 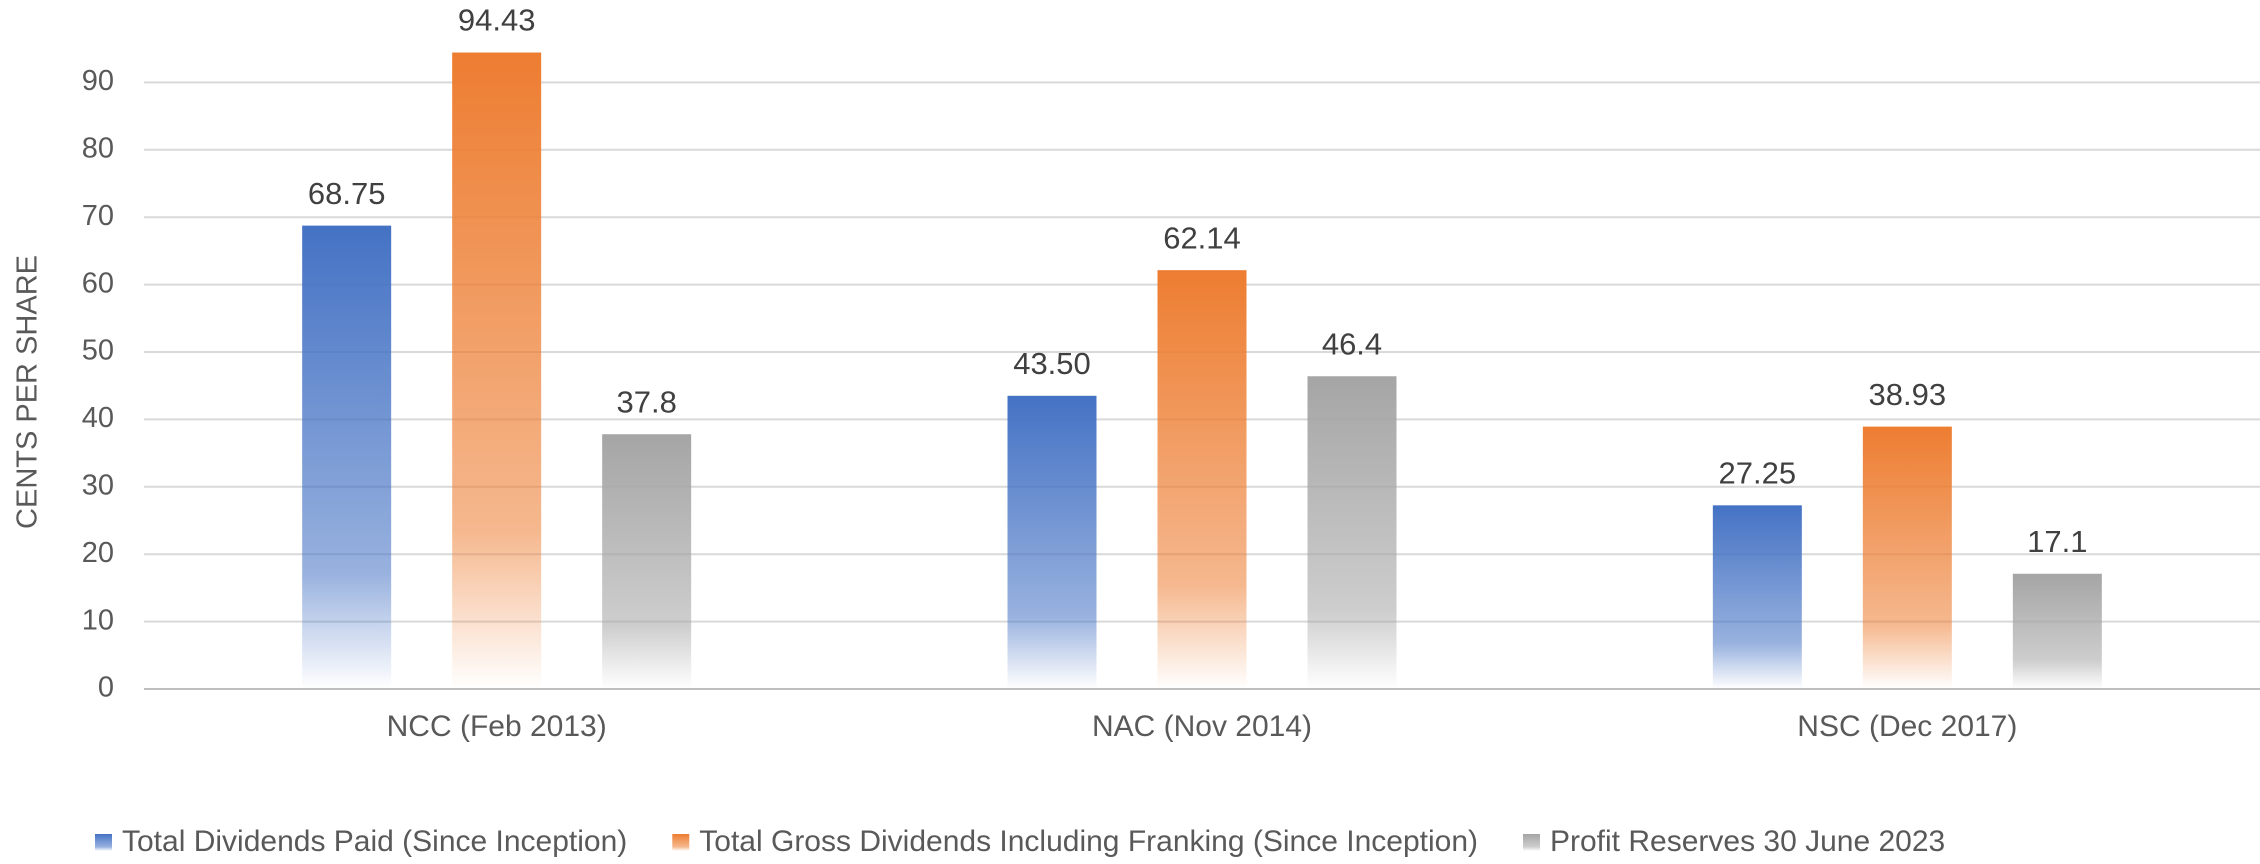 What do you see at coordinates (1202, 237) in the screenshot?
I see `data-label: 62.14` at bounding box center [1202, 237].